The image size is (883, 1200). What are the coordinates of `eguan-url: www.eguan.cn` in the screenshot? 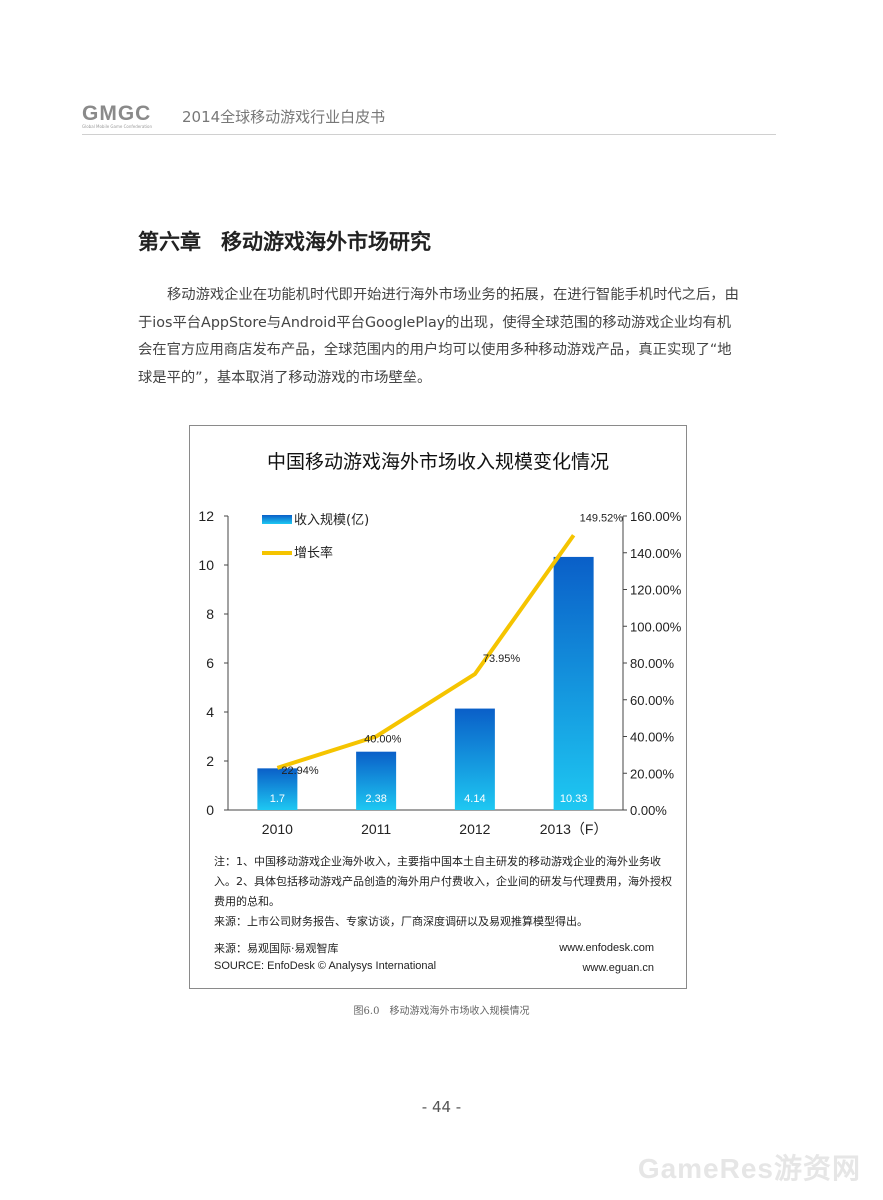 It's located at (618, 968).